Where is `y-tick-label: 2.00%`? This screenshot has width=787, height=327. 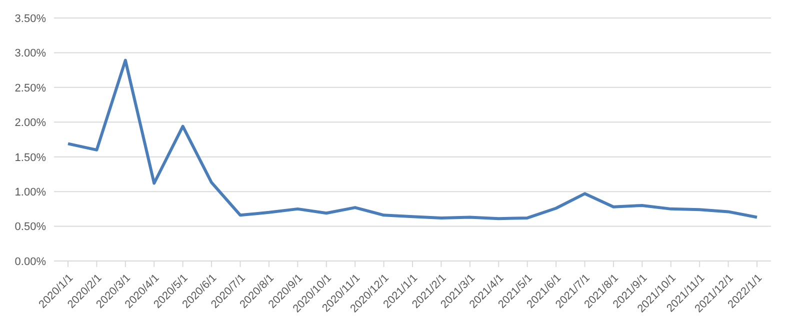 y-tick-label: 2.00% is located at coordinates (30, 123).